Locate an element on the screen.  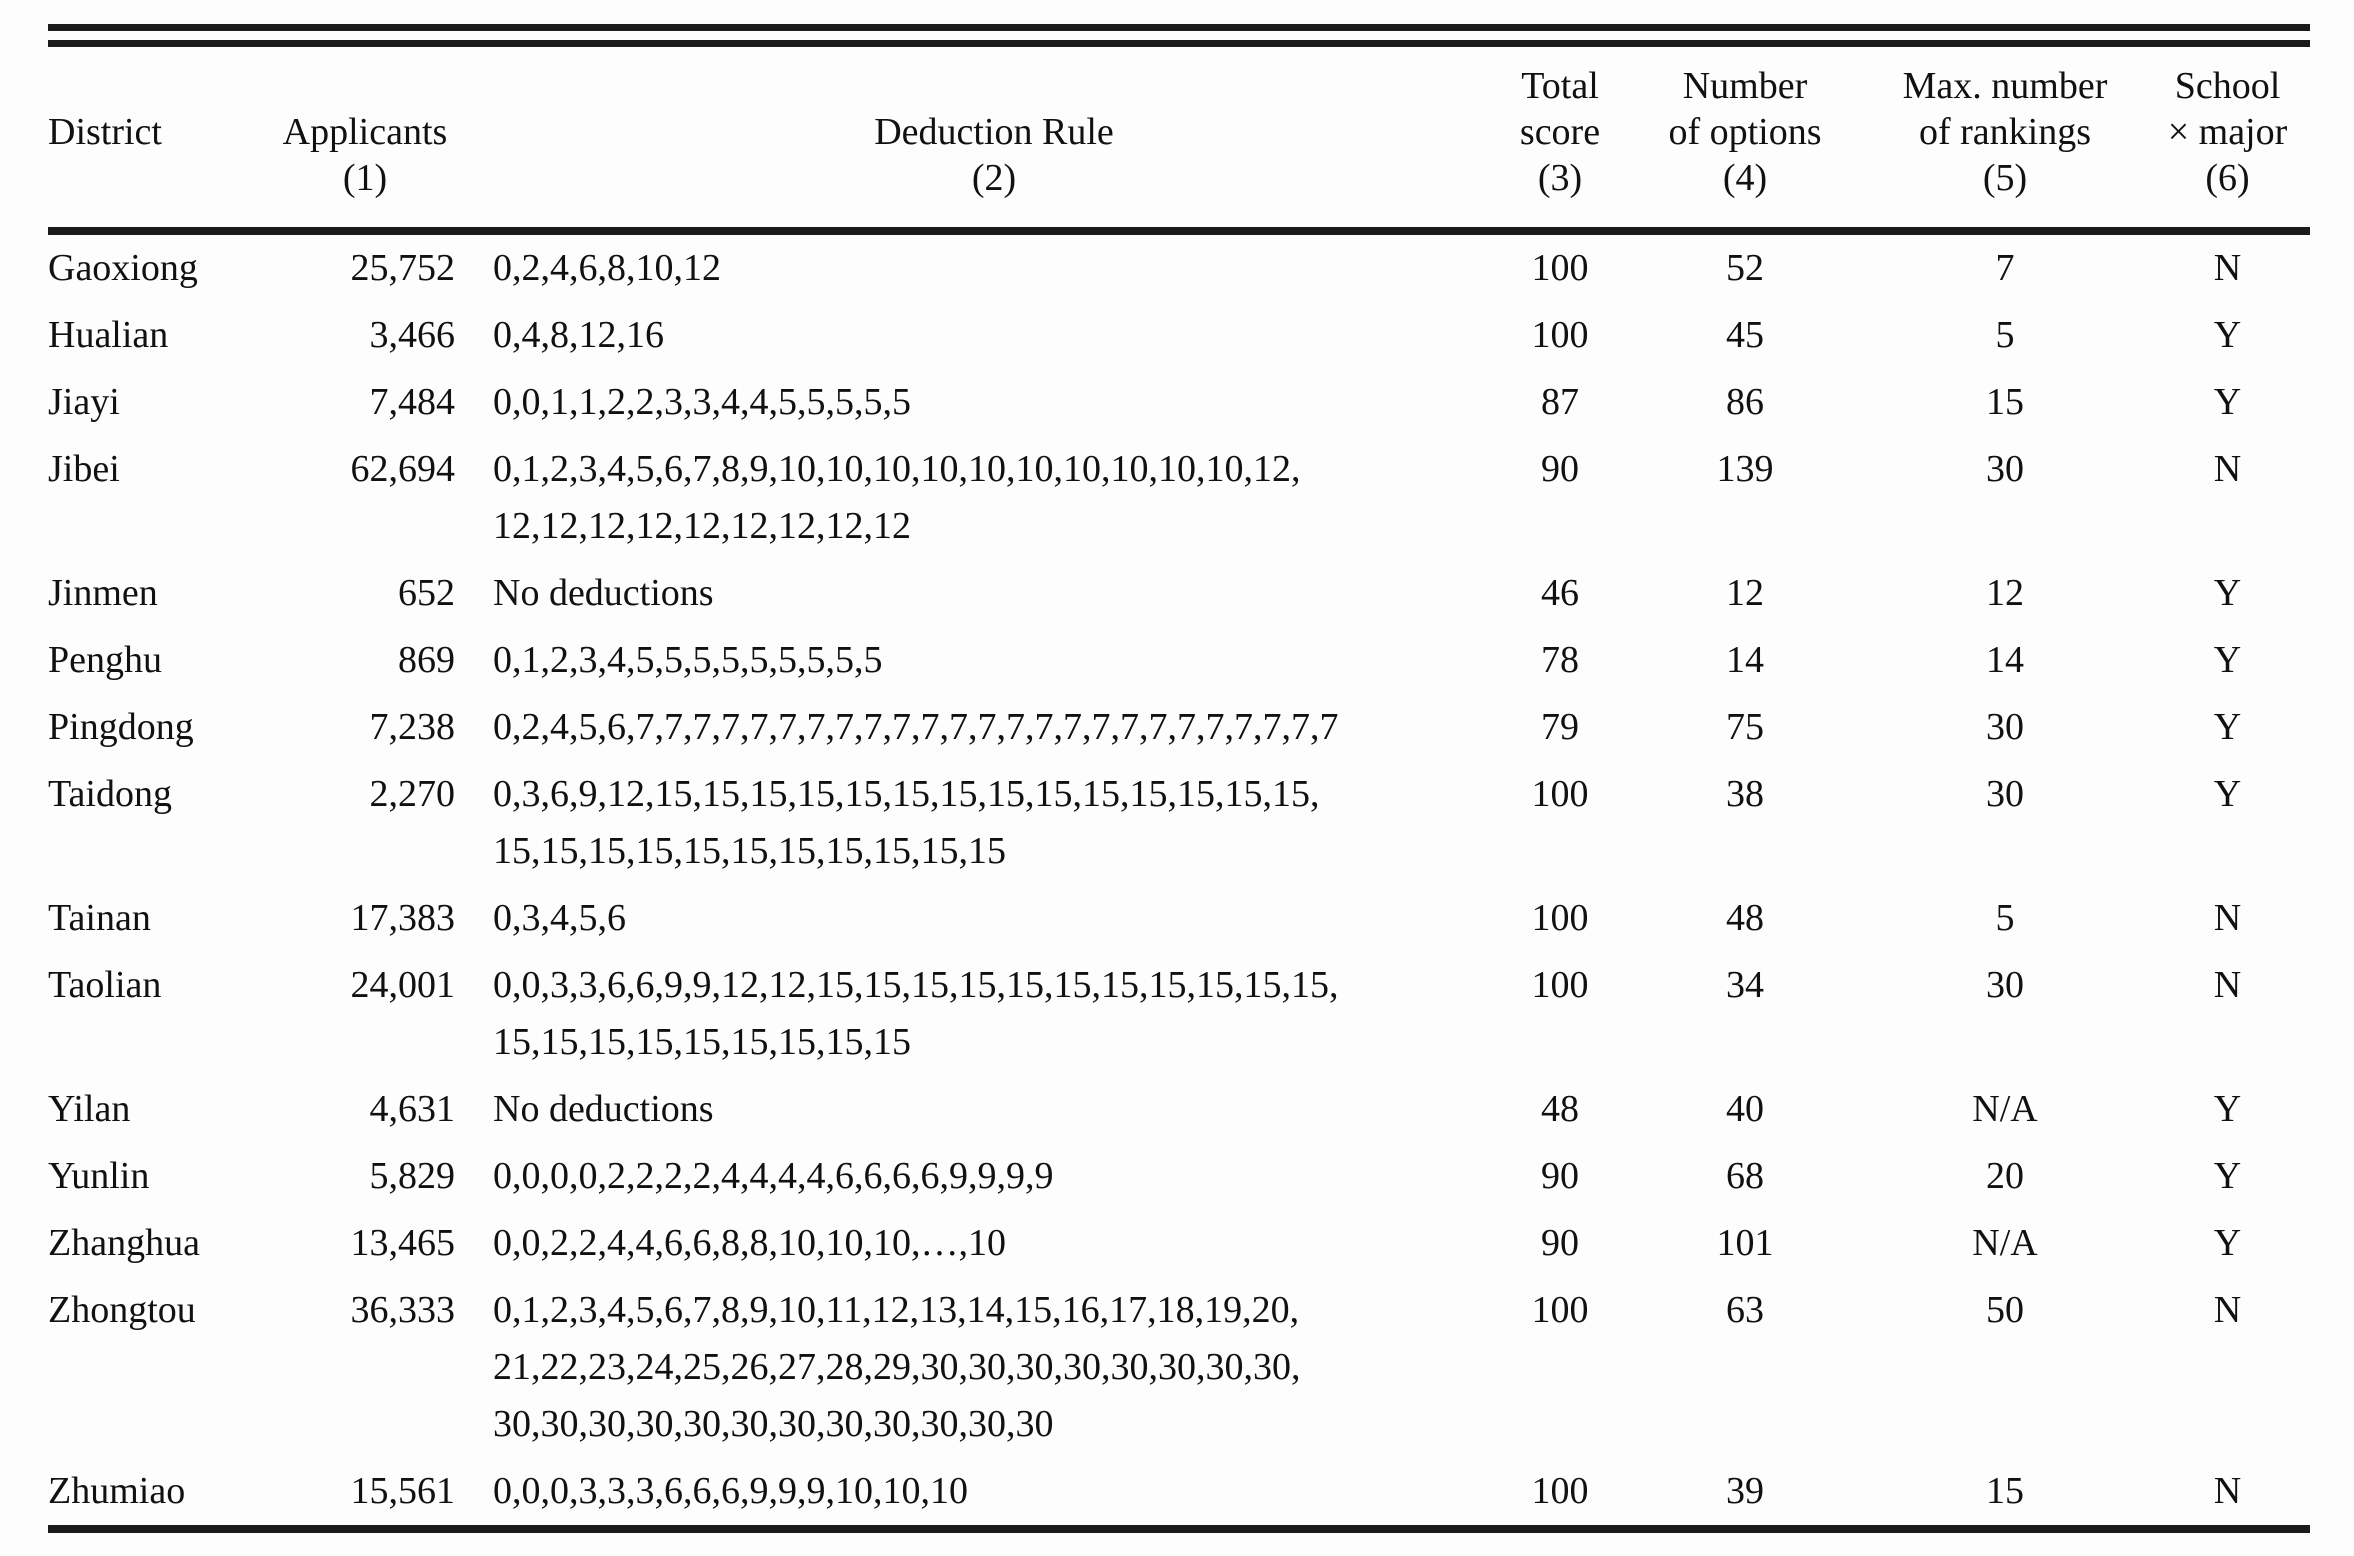
applicants-cell: 25,752 is located at coordinates (403, 268).